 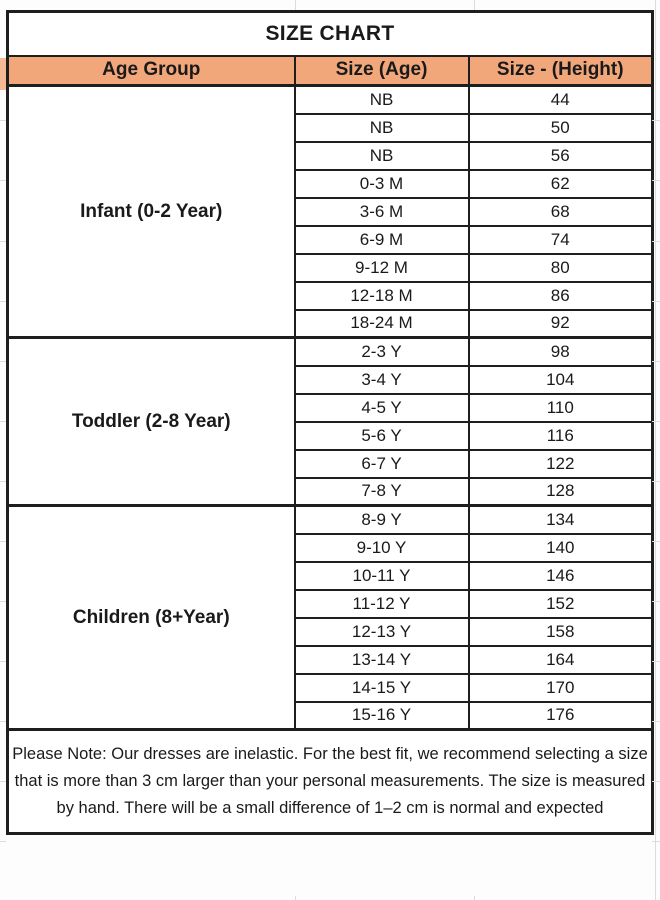 What do you see at coordinates (381, 547) in the screenshot?
I see `size-age-cell: 9-10 Y` at bounding box center [381, 547].